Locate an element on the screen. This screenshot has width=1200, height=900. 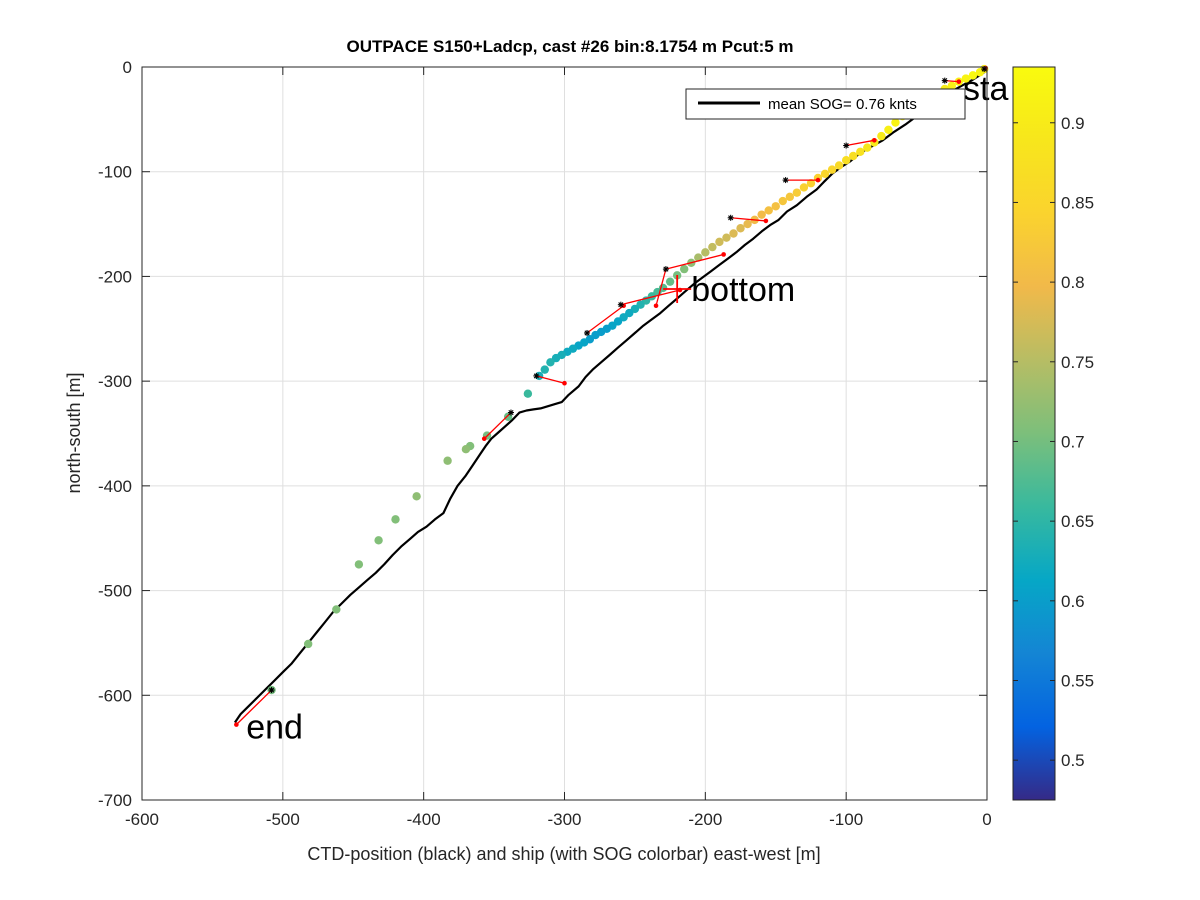
colorbar-tick-label: 0.6 is located at coordinates (1073, 601).